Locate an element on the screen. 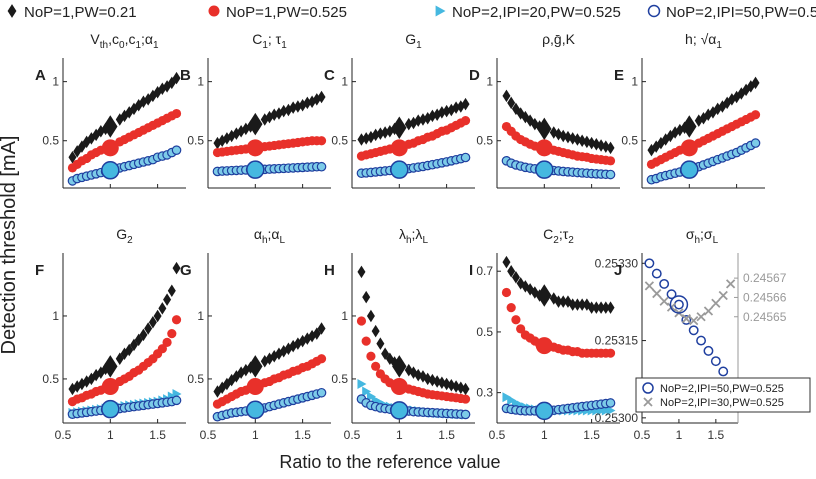  panel-d: 0.51ρ,ḡ,KD is located at coordinates (544, 109).